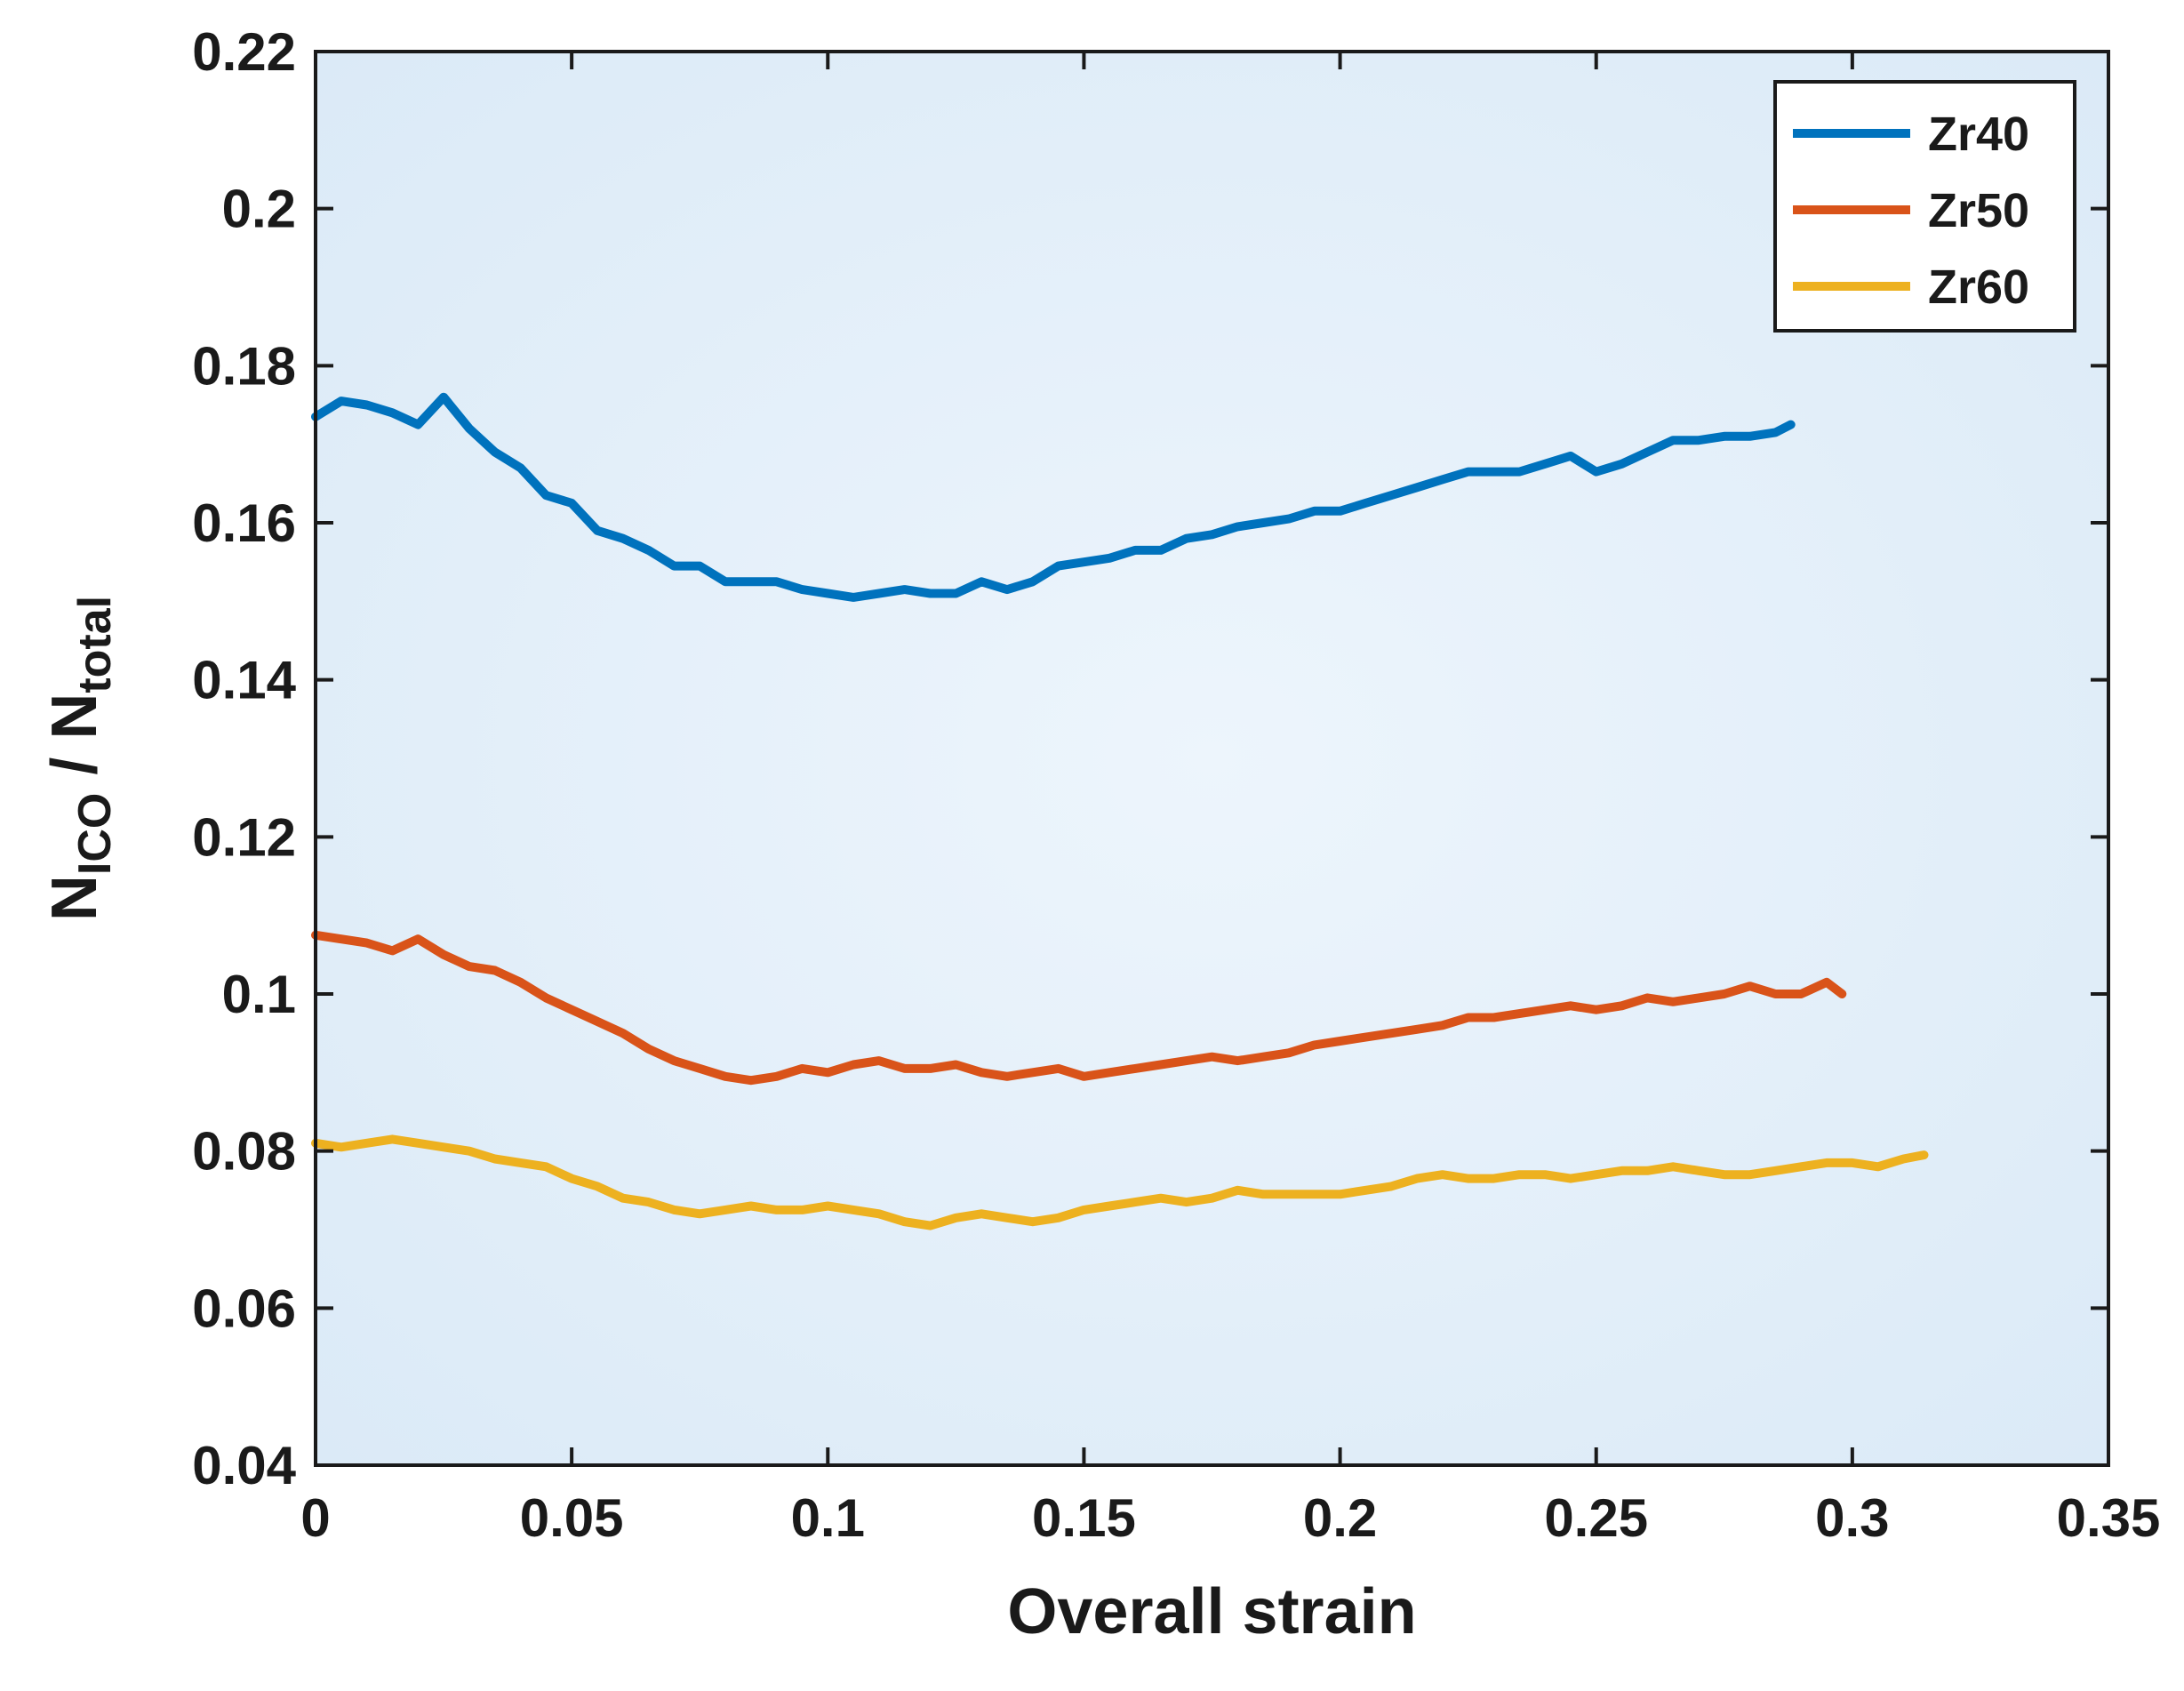  Describe the element at coordinates (259, 995) in the screenshot. I see `y-tick-label: 0.1` at that location.